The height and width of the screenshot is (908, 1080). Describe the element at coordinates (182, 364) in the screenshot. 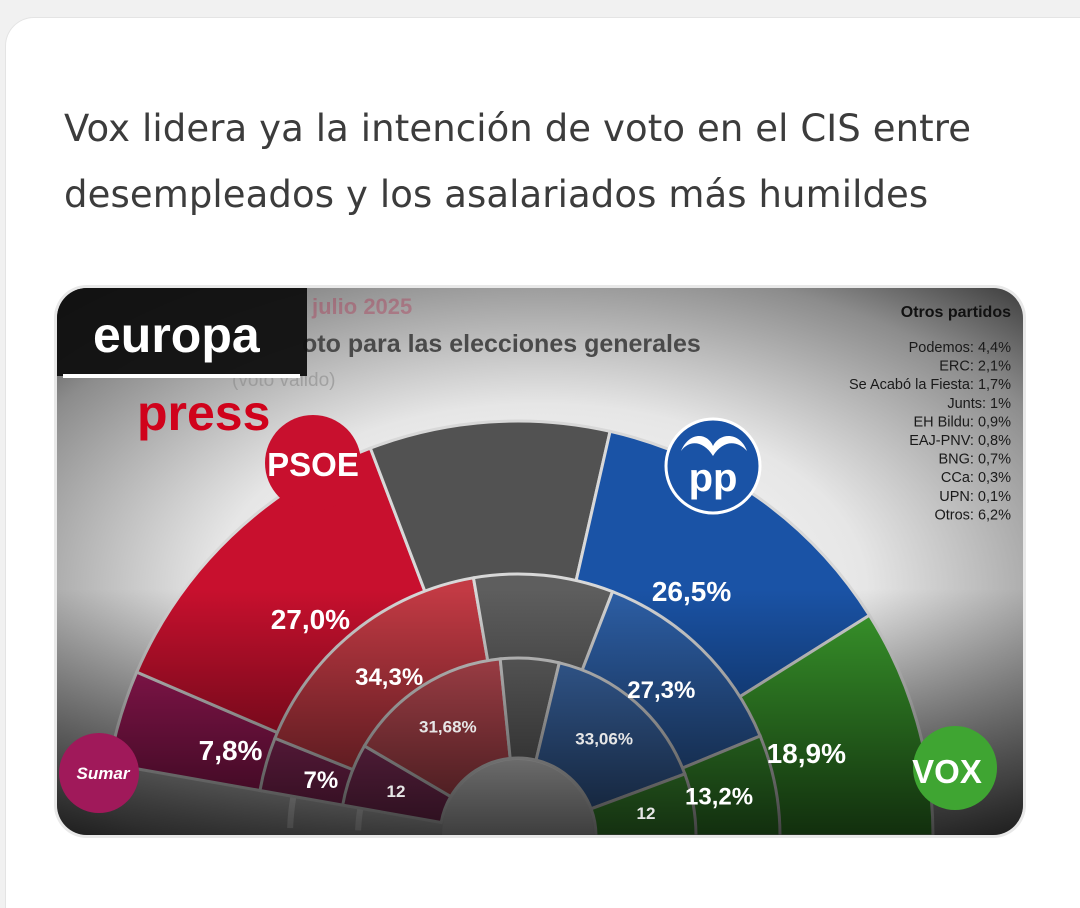

I see `europa-press-logo: europa press` at that location.